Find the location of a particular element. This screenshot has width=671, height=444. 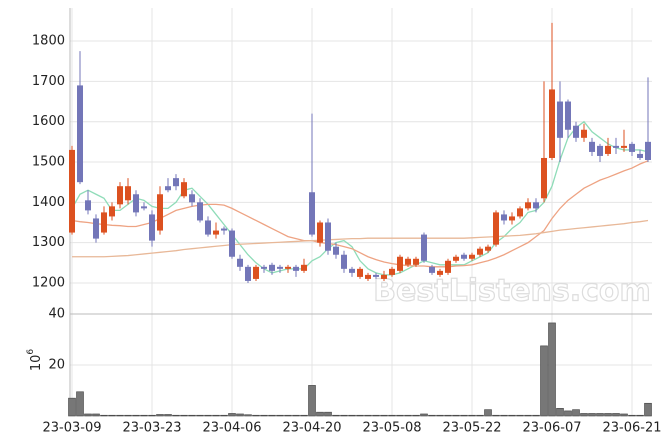

y-tick-label: 1300 is located at coordinates (48, 242).